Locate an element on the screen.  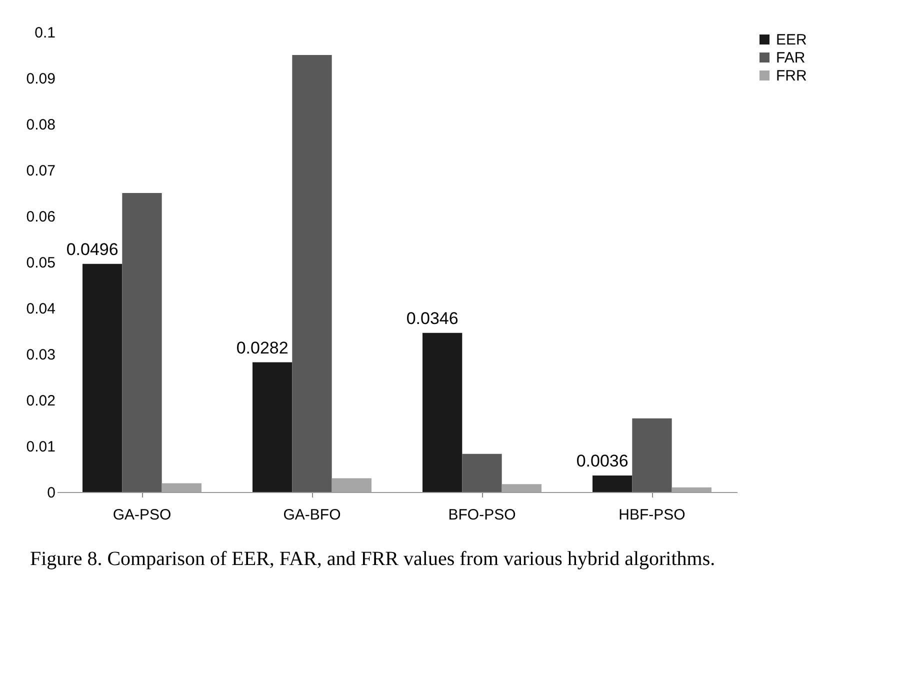
y-tick-label: 0.02 is located at coordinates (41, 401).